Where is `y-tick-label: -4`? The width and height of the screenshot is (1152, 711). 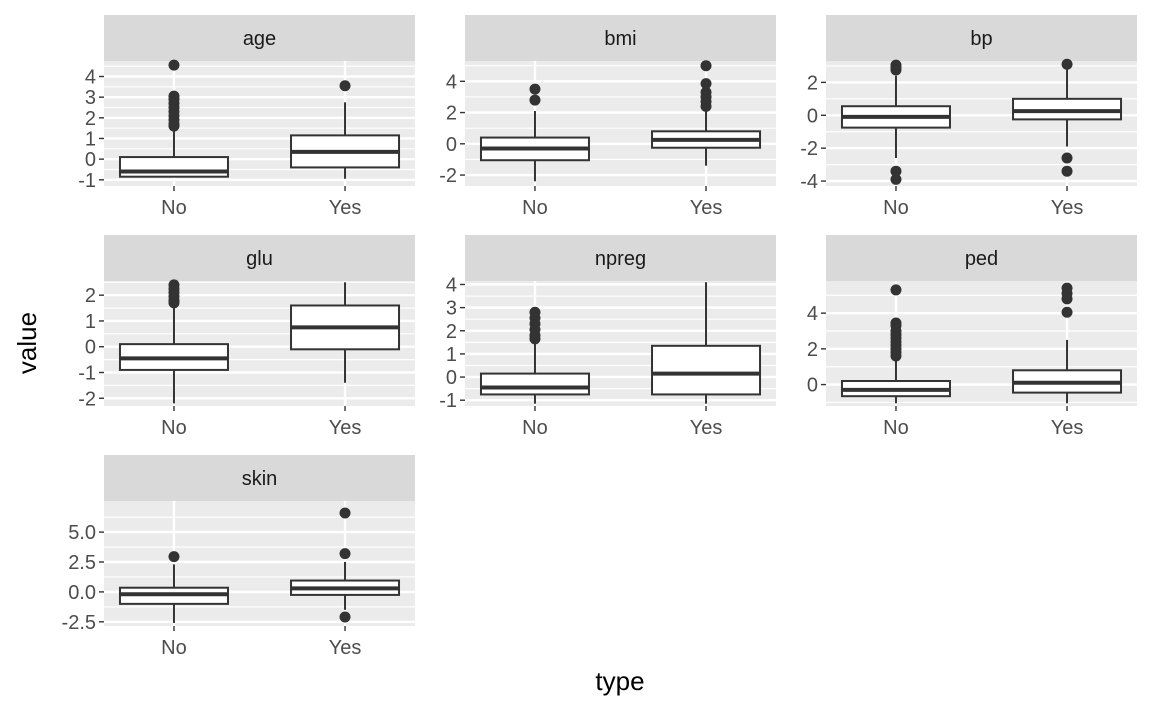 y-tick-label: -4 is located at coordinates (809, 182).